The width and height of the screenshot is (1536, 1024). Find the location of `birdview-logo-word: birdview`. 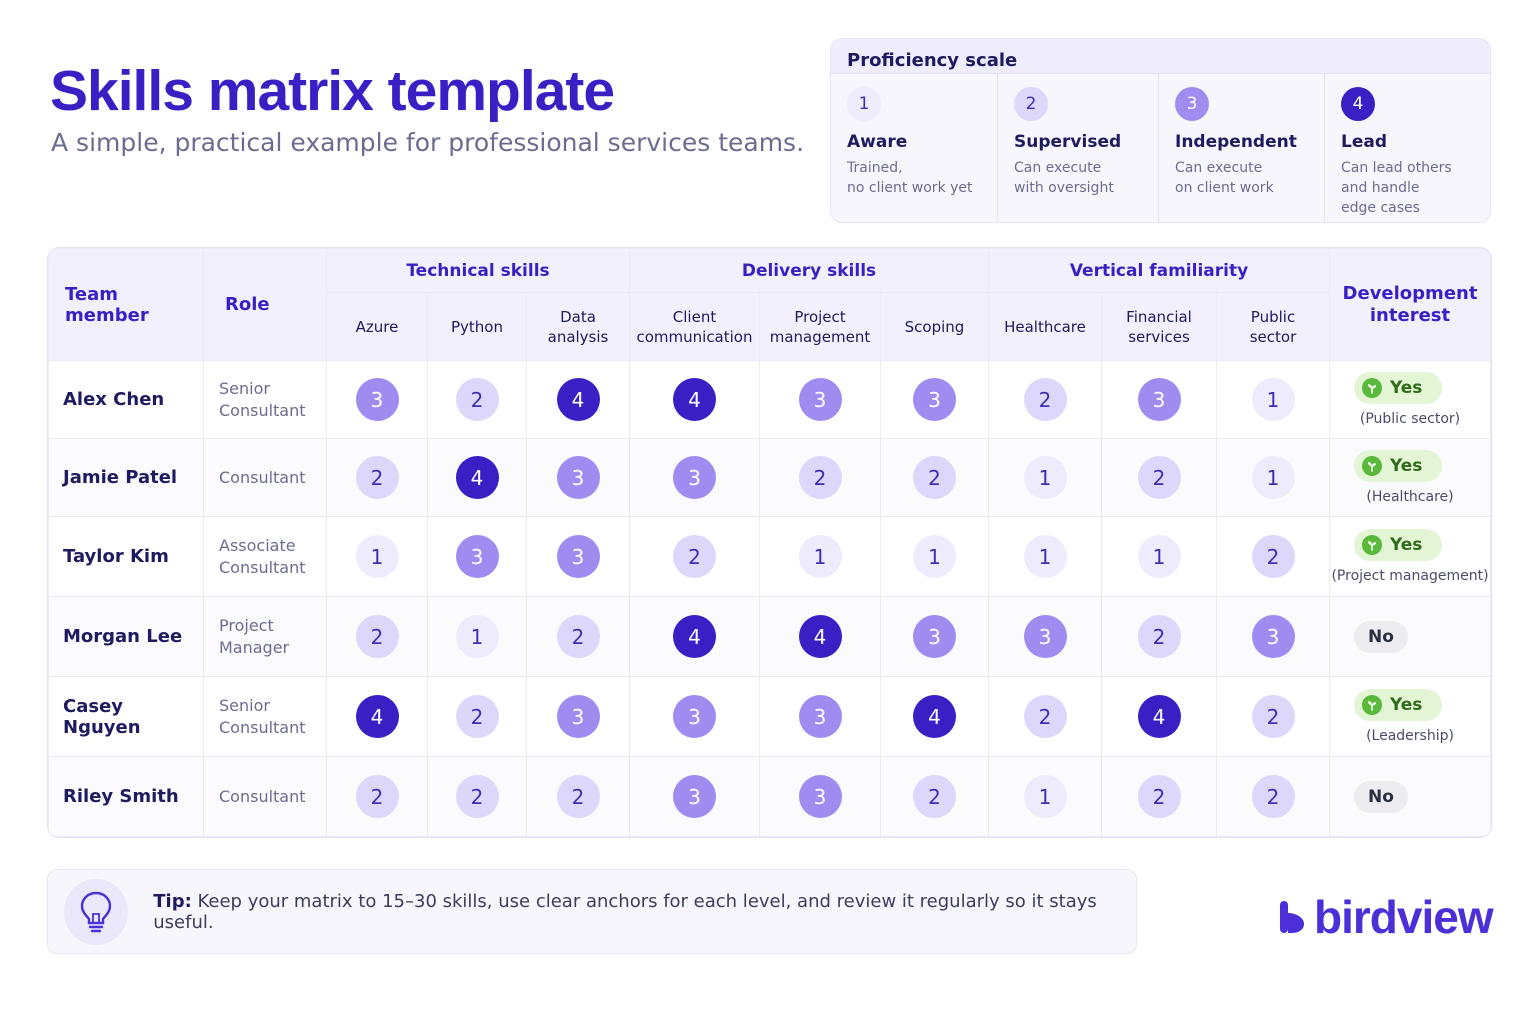

birdview-logo-word: birdview is located at coordinates (1404, 917).